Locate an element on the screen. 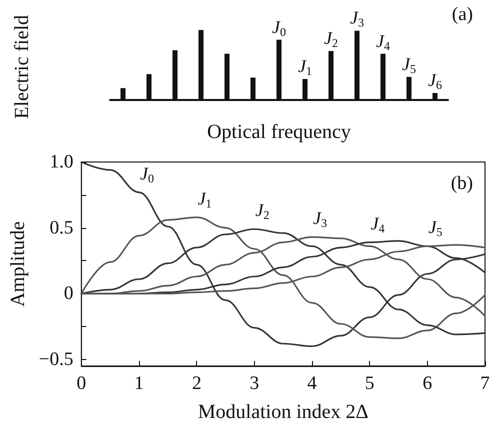  x-axis-title: Optical frequency is located at coordinates (279, 132).